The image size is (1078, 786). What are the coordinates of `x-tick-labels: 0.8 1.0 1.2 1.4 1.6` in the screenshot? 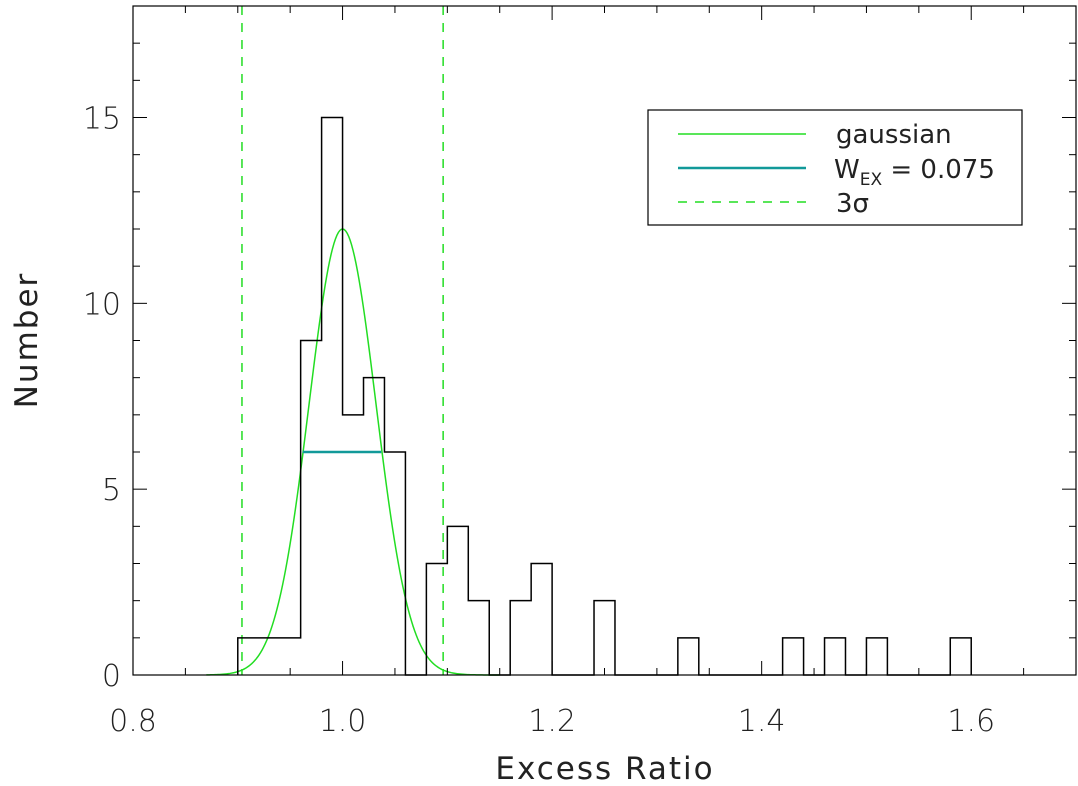 It's located at (552, 721).